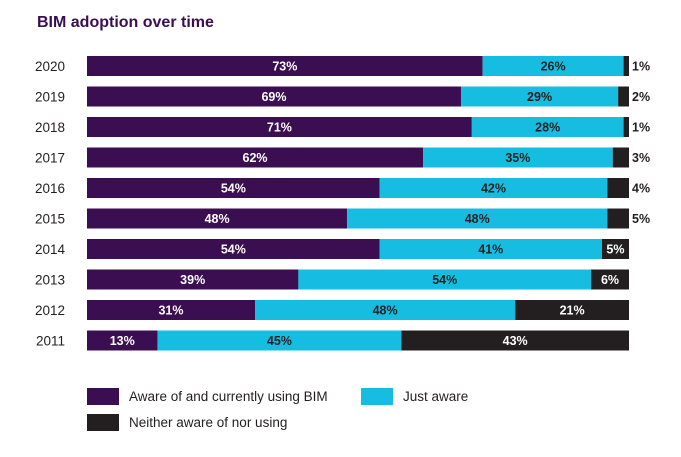  I want to click on y-tick-label: 2017, so click(50, 158).